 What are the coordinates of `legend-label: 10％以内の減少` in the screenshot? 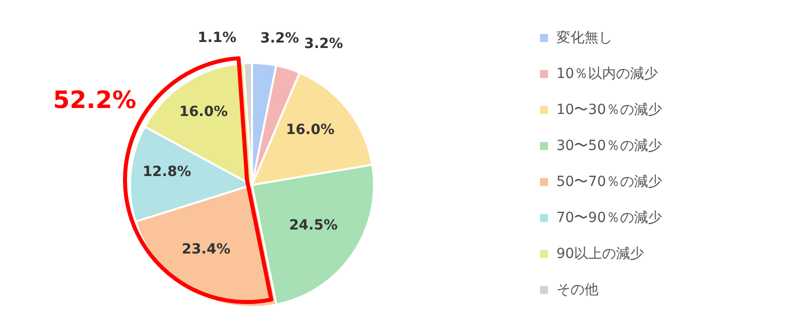 It's located at (607, 74).